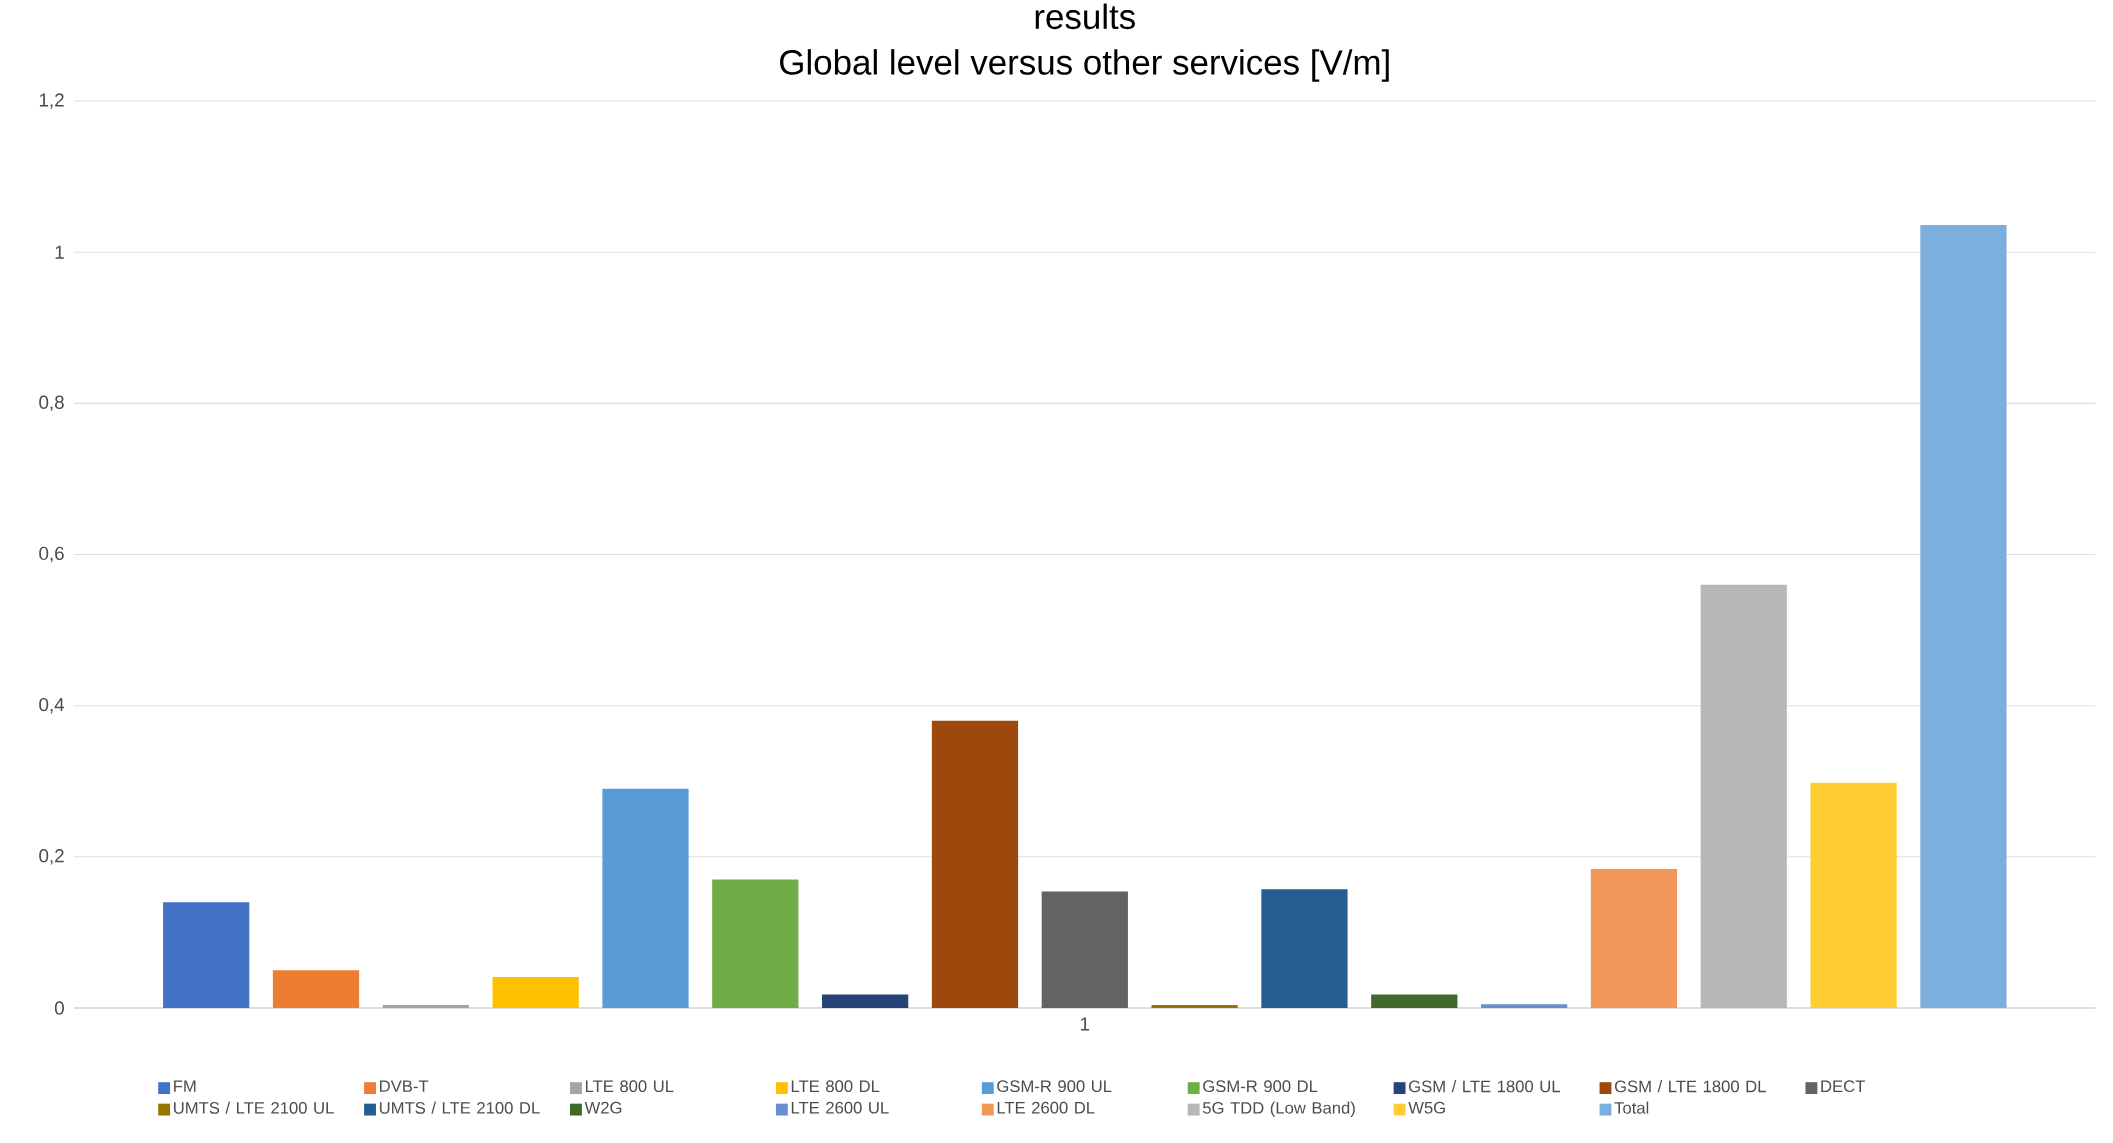 This screenshot has height=1143, width=2113. What do you see at coordinates (404, 1086) in the screenshot?
I see `legend-label: DVB-T` at bounding box center [404, 1086].